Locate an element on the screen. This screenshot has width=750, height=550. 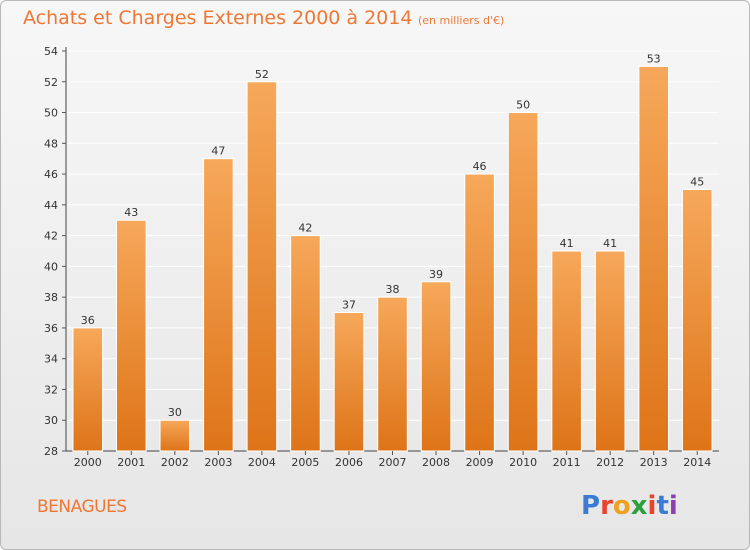
bar-value-label: 36 is located at coordinates (88, 320).